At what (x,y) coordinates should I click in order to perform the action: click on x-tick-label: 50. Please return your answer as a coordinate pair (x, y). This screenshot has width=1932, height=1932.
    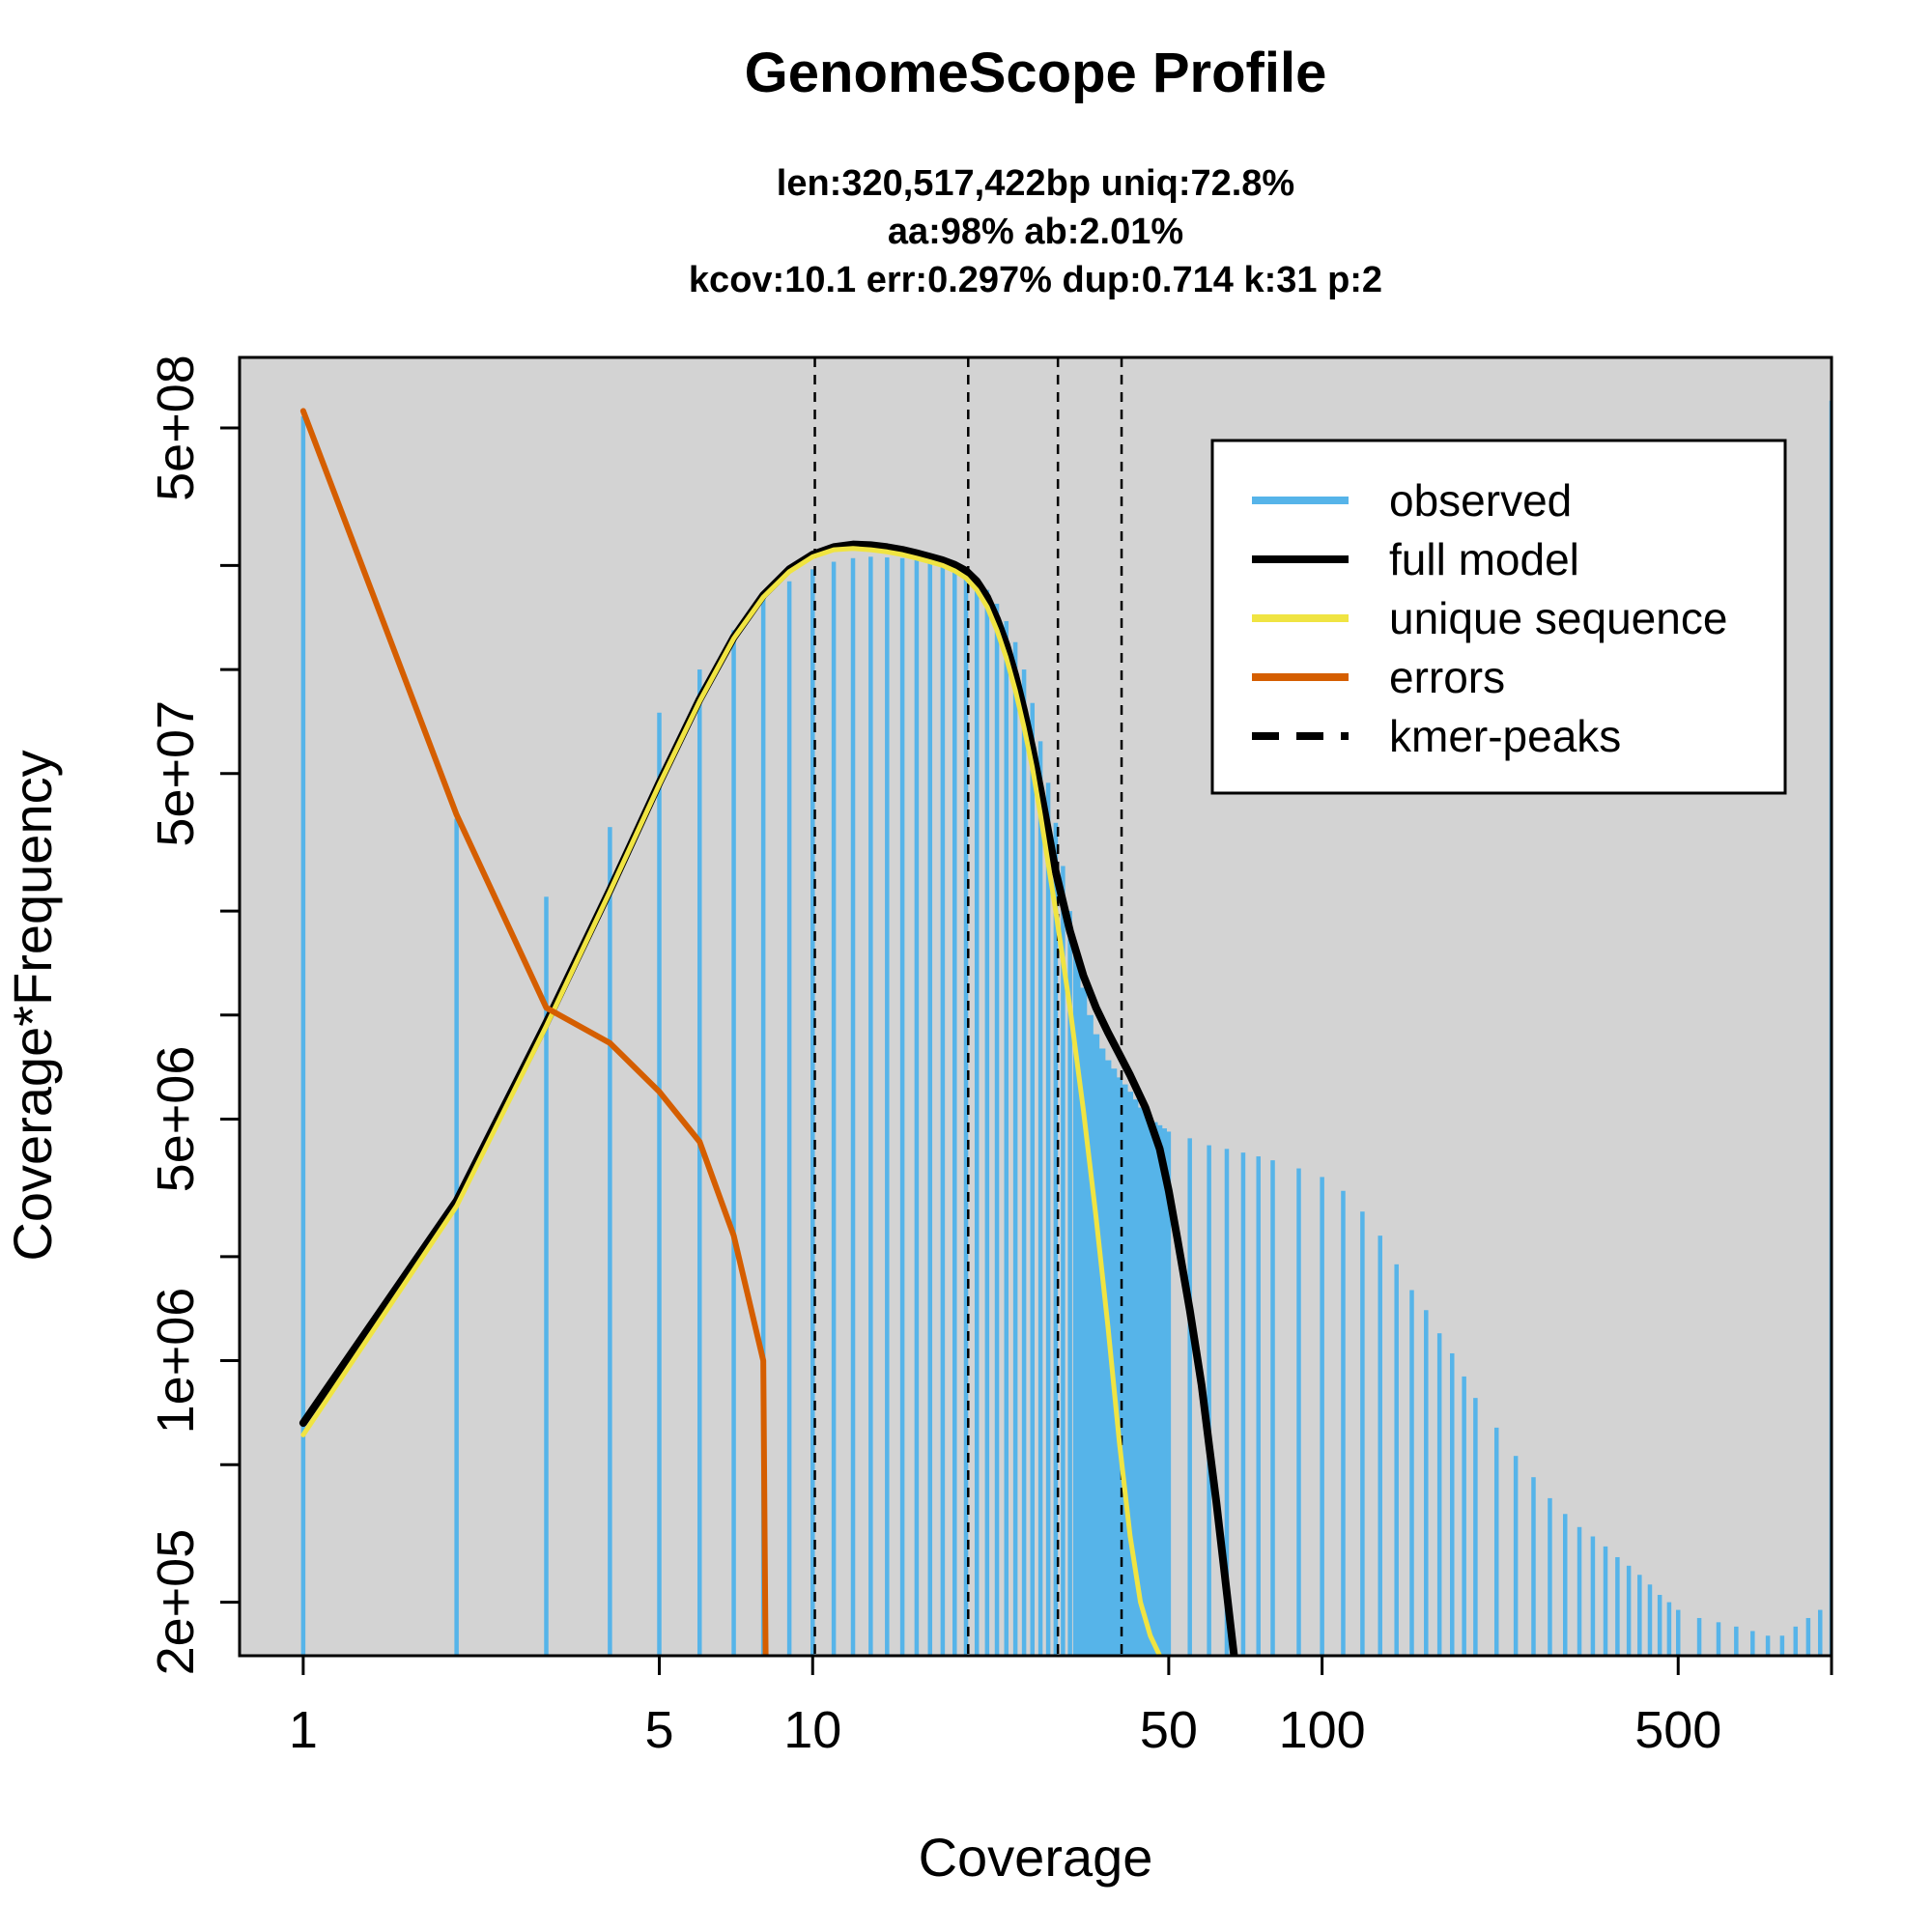
    Looking at the image, I should click on (1169, 1730).